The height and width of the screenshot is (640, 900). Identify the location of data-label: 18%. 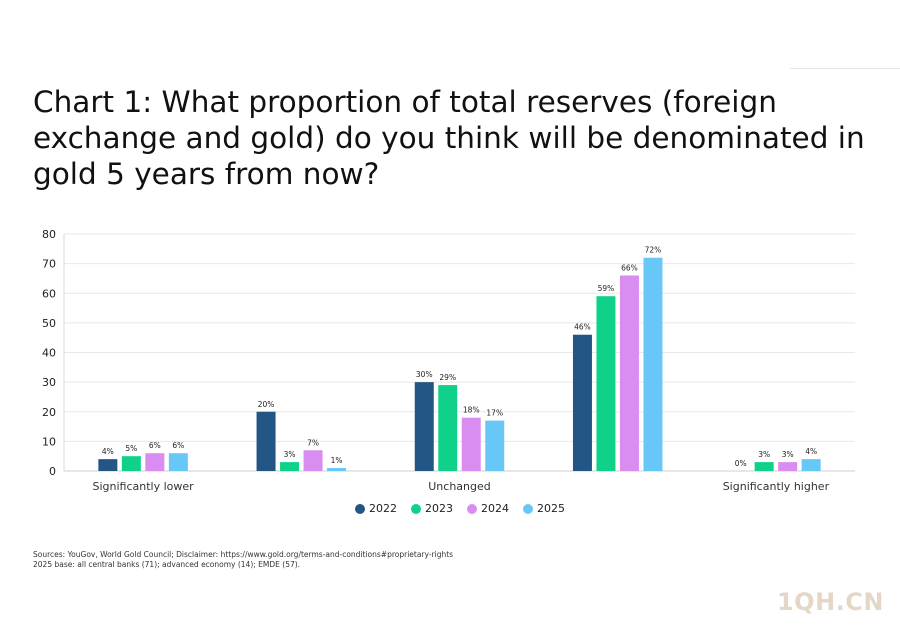
(471, 410).